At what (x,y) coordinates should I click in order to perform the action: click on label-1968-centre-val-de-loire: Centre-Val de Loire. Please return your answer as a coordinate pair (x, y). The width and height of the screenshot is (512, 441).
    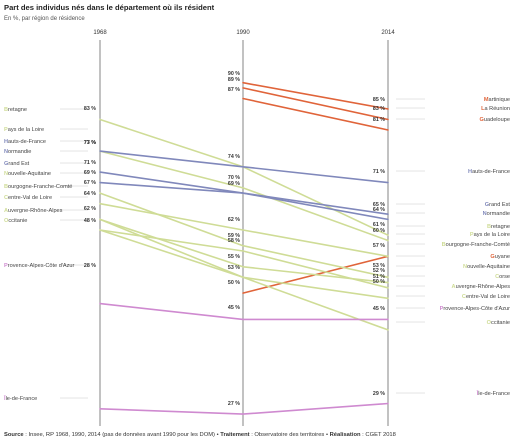
    Looking at the image, I should click on (28, 198).